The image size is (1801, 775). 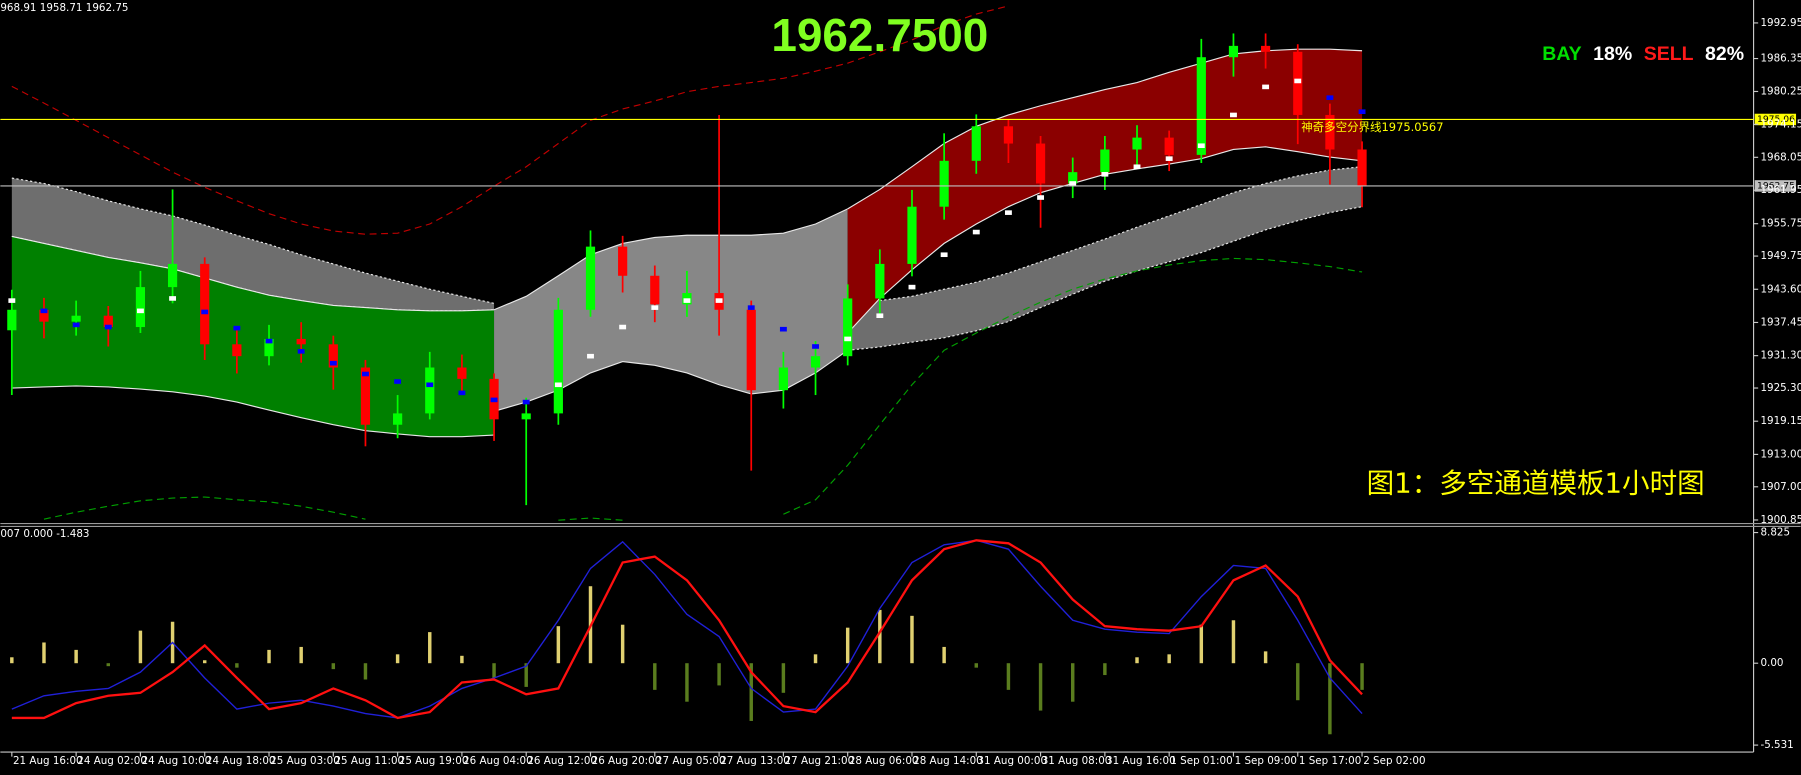 I want to click on current-price-title: 1962.7500, so click(x=879, y=35).